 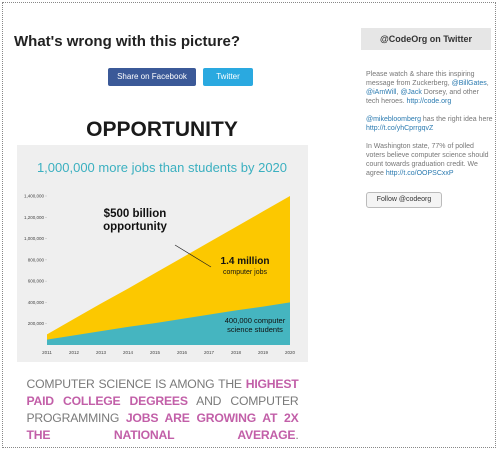 What do you see at coordinates (290, 352) in the screenshot?
I see `x-tick-label: 2020` at bounding box center [290, 352].